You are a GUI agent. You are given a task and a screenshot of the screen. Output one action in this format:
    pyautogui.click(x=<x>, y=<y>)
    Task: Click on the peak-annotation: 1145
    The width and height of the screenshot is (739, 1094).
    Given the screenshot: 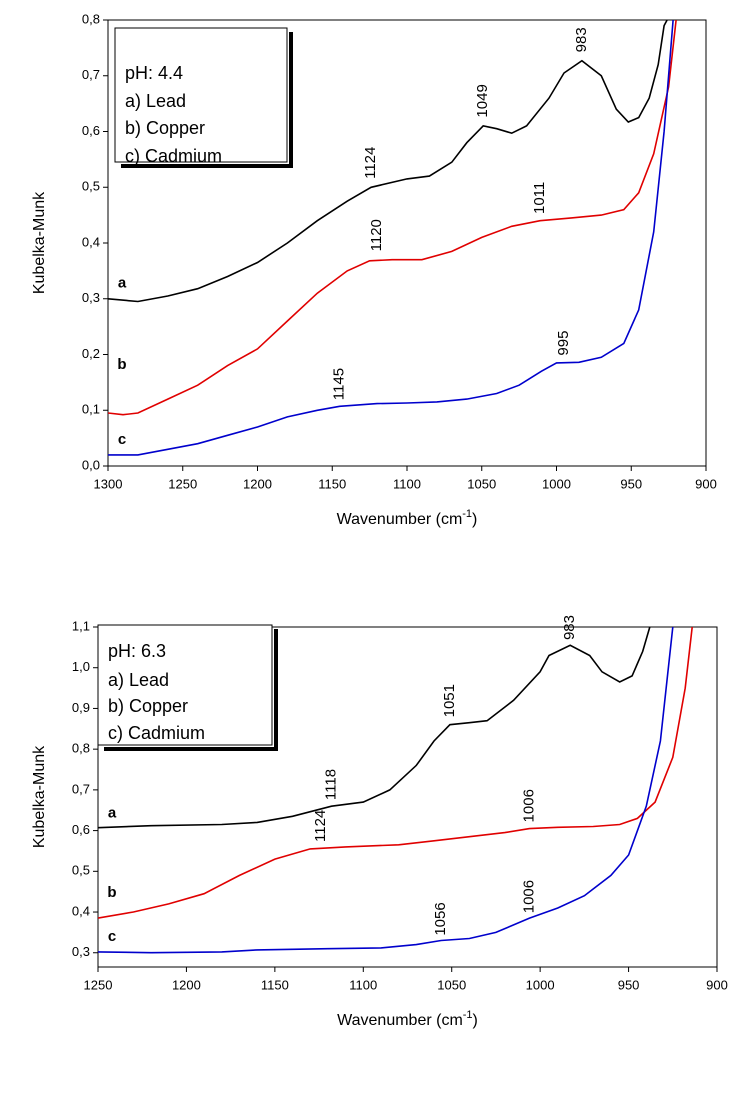 What is the action you would take?
    pyautogui.click(x=339, y=384)
    